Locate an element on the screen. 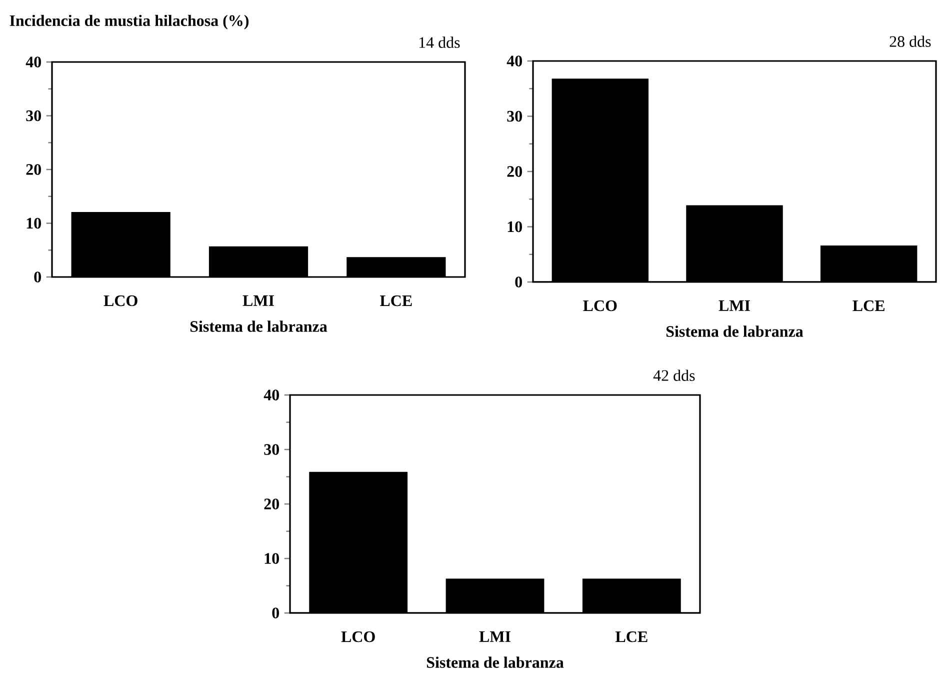 Image resolution: width=941 pixels, height=695 pixels. chart-title: 42 dds is located at coordinates (674, 375).